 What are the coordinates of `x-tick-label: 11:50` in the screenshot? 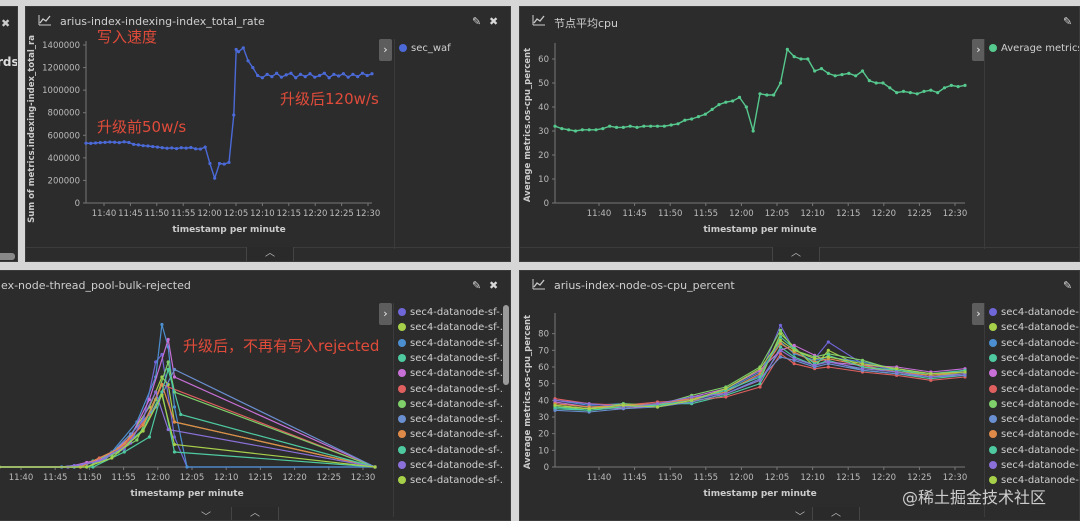 It's located at (157, 214).